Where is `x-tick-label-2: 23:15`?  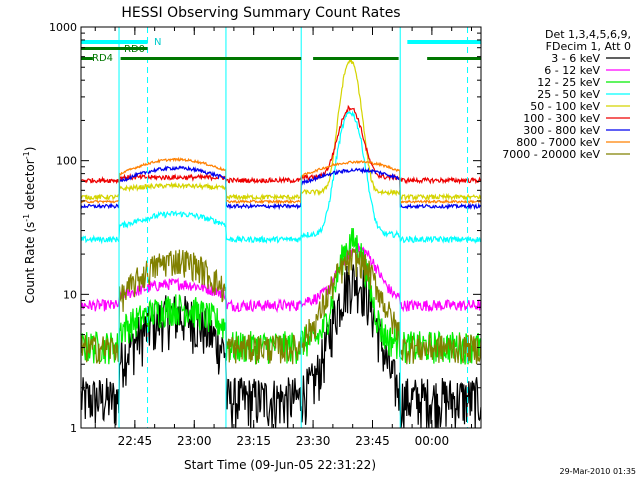 x-tick-label-2: 23:15 is located at coordinates (253, 441).